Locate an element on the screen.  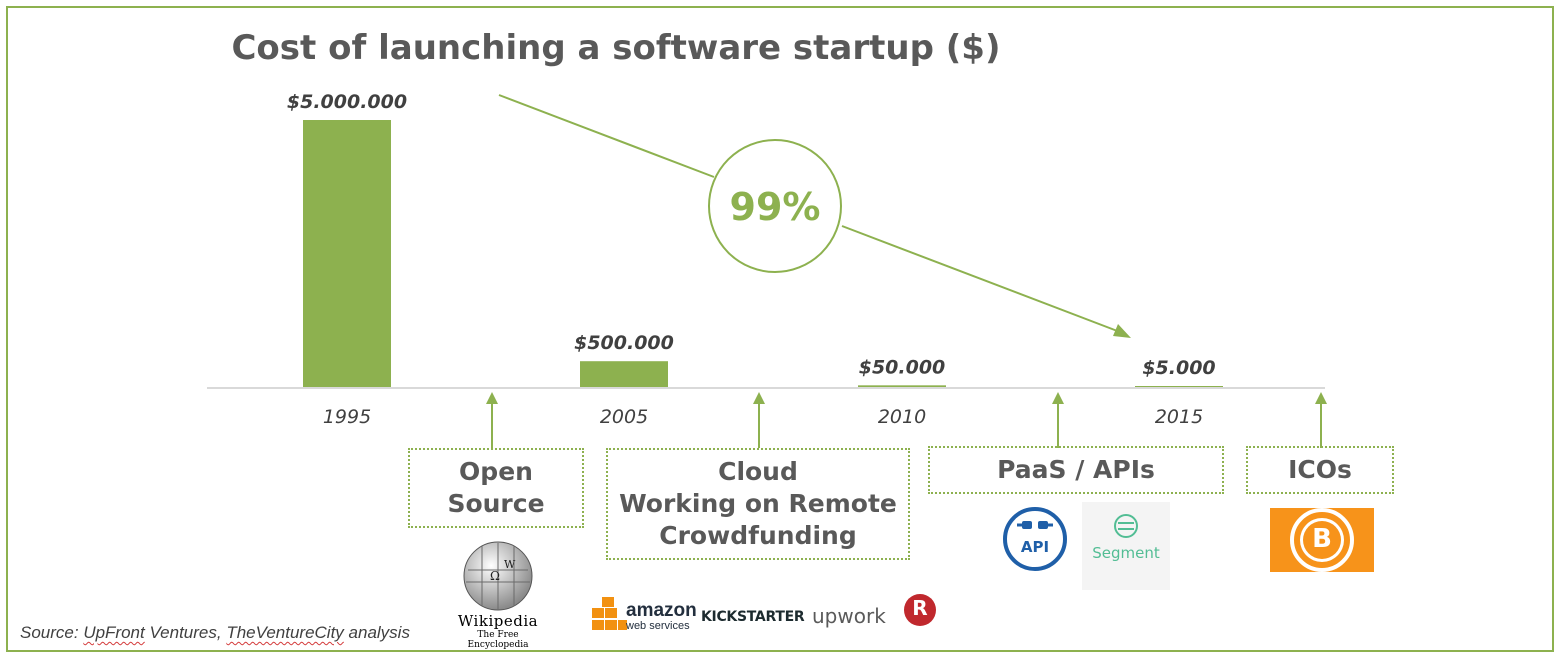
source-analysis: analysis is located at coordinates (376, 632).